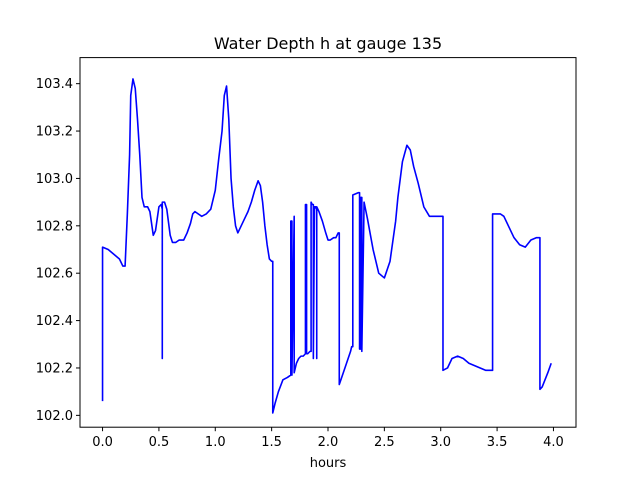  What do you see at coordinates (58, 250) in the screenshot?
I see `y-axis: 102.0 102.2 102.4 102.6 102.8 103.0 103.2 103.4` at bounding box center [58, 250].